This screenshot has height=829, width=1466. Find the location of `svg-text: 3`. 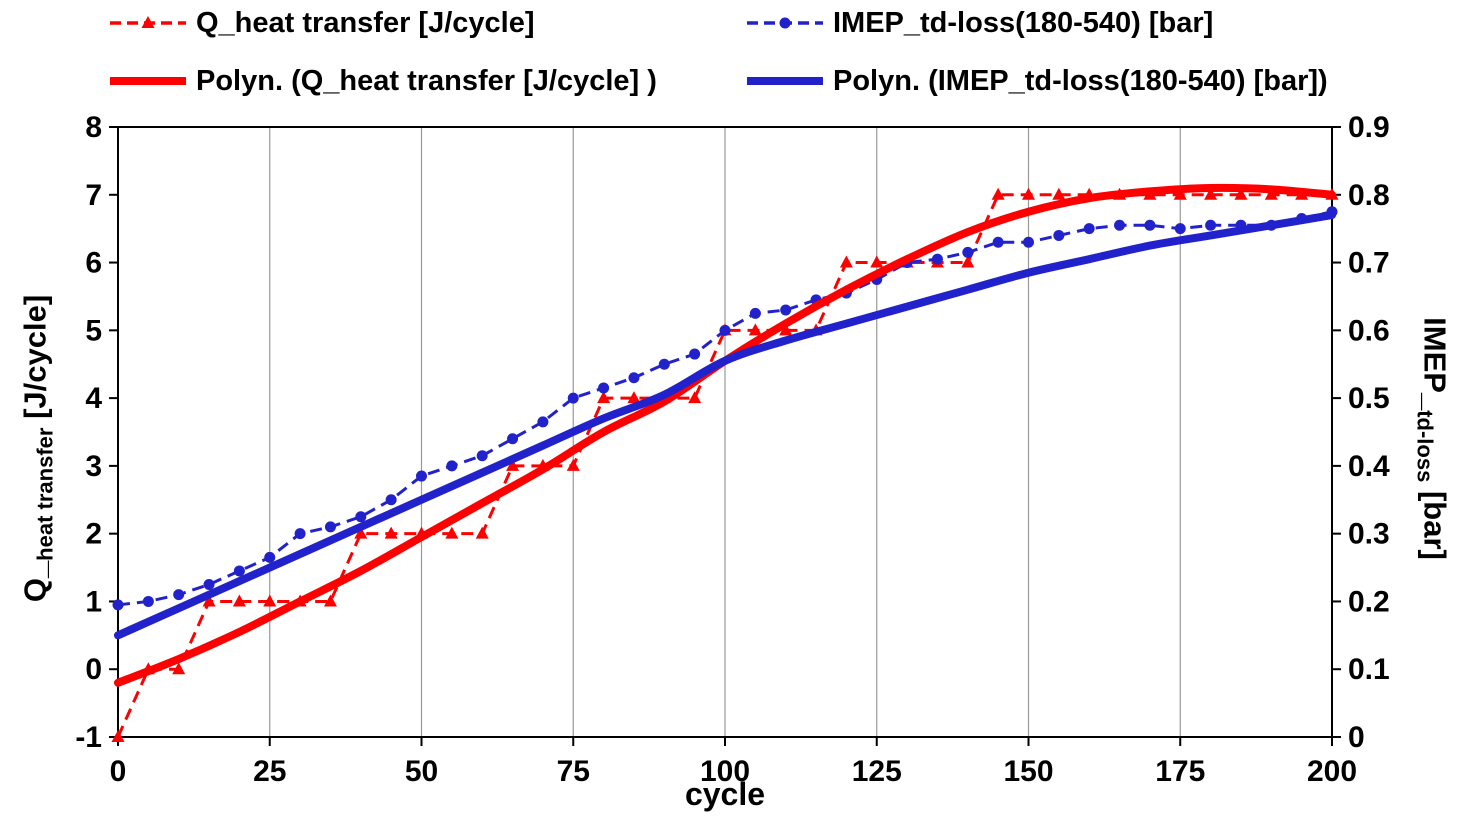

svg-text: 3 is located at coordinates (93, 466).